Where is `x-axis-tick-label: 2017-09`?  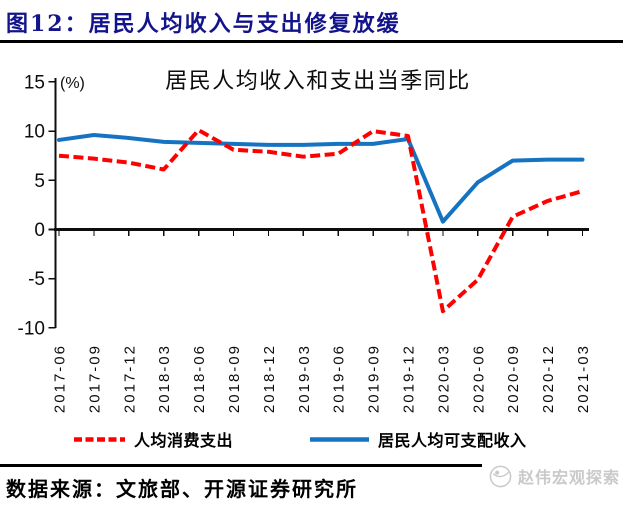 x-axis-tick-label: 2017-09 is located at coordinates (94, 378).